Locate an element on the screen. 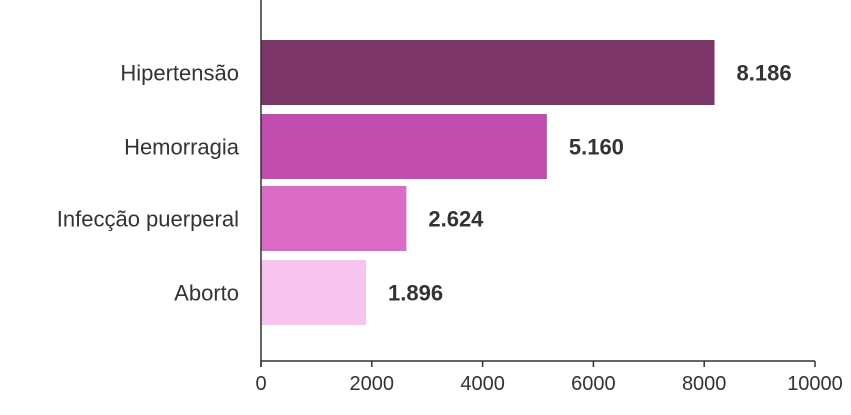 This screenshot has width=851, height=415. x-ticks-group: 0 2000 4000 6000 8000 10000 is located at coordinates (549, 378).